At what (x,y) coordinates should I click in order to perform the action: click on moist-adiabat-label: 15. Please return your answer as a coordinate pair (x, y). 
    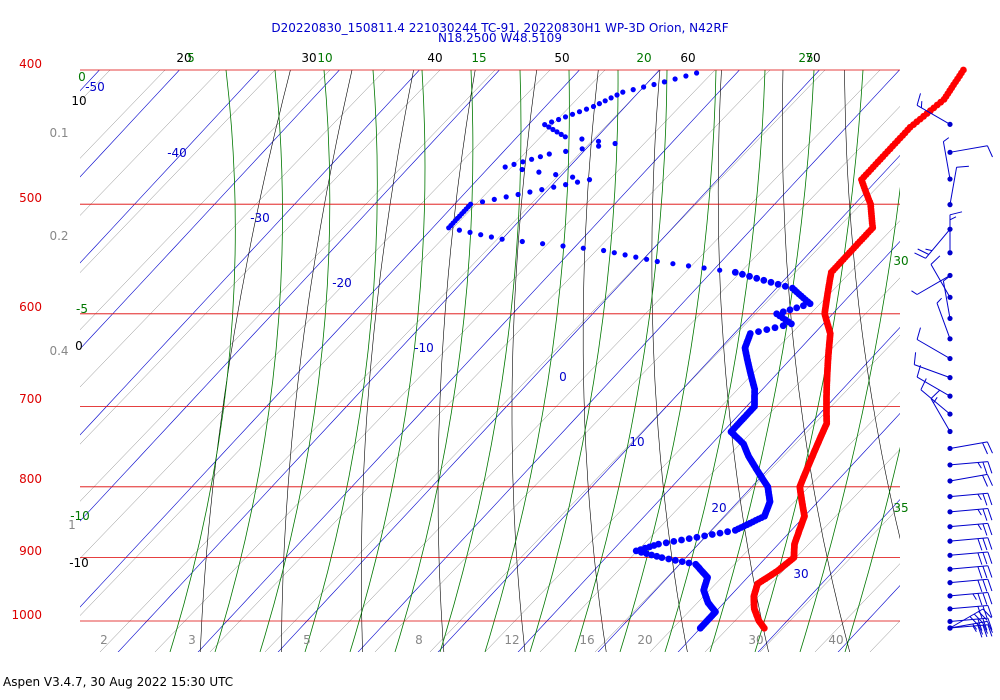
    Looking at the image, I should click on (478, 58).